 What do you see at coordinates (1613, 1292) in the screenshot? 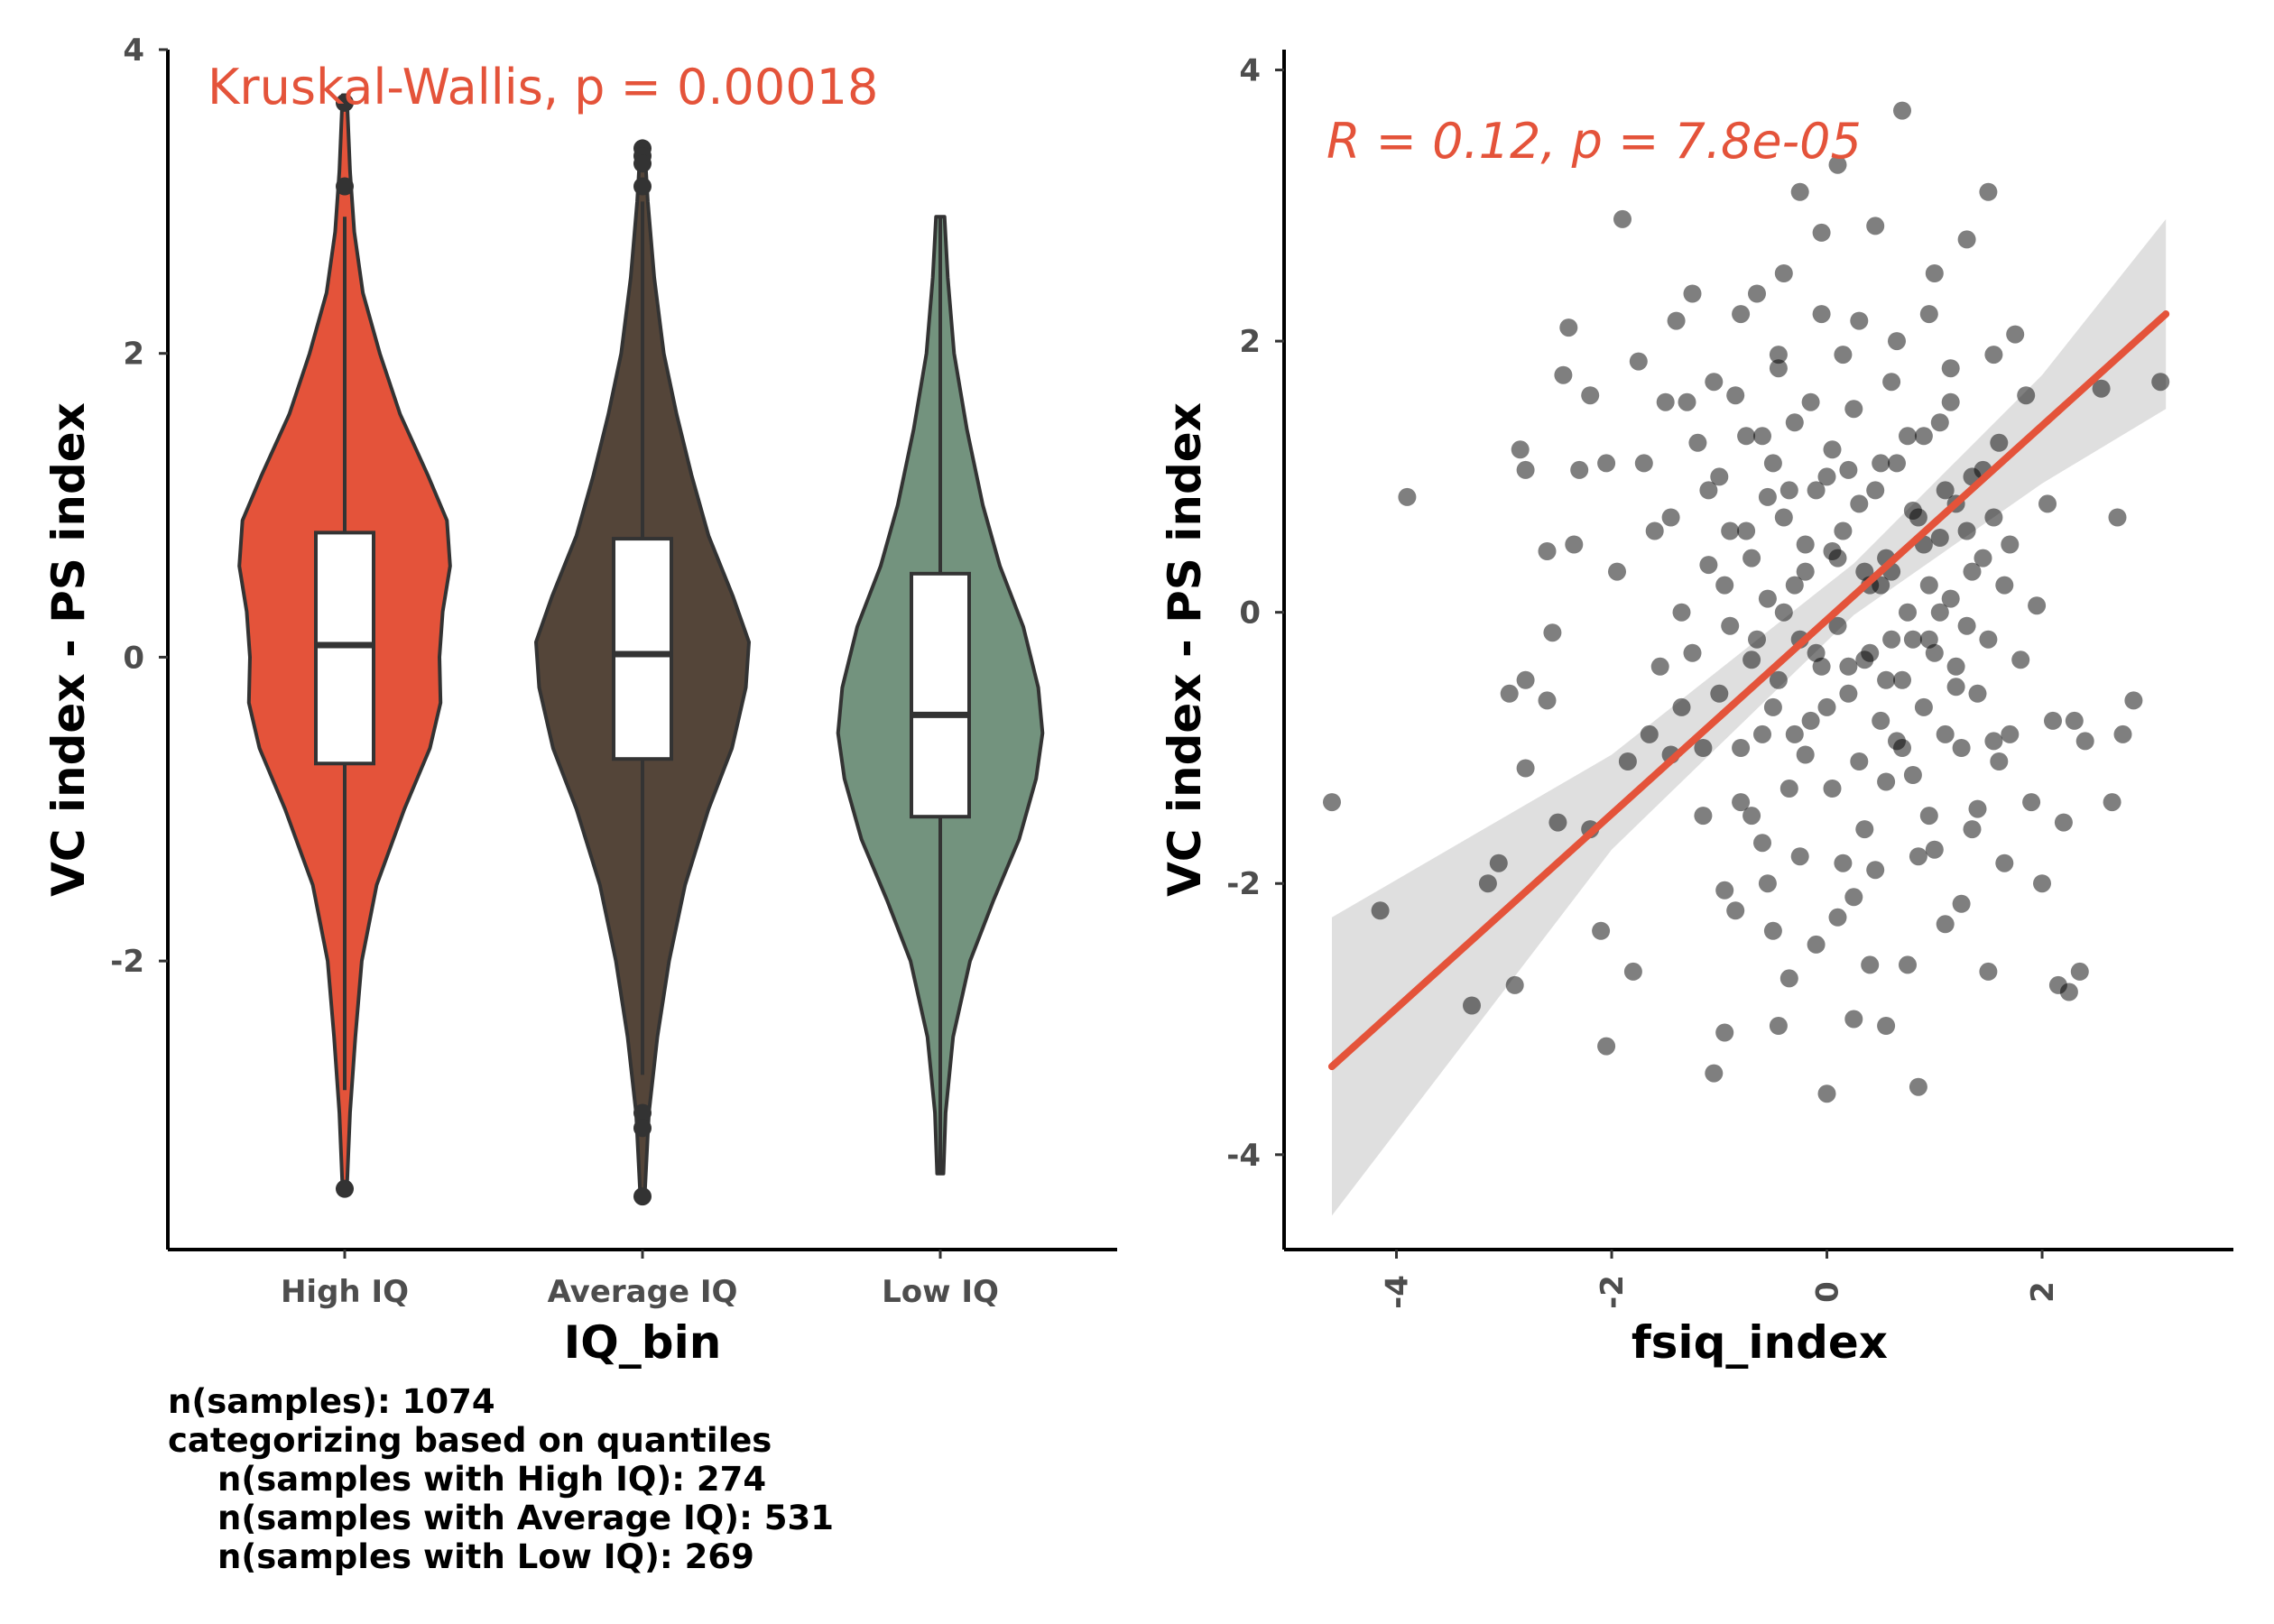
I see `scatter-x-tick-label--2: -2` at bounding box center [1613, 1292].